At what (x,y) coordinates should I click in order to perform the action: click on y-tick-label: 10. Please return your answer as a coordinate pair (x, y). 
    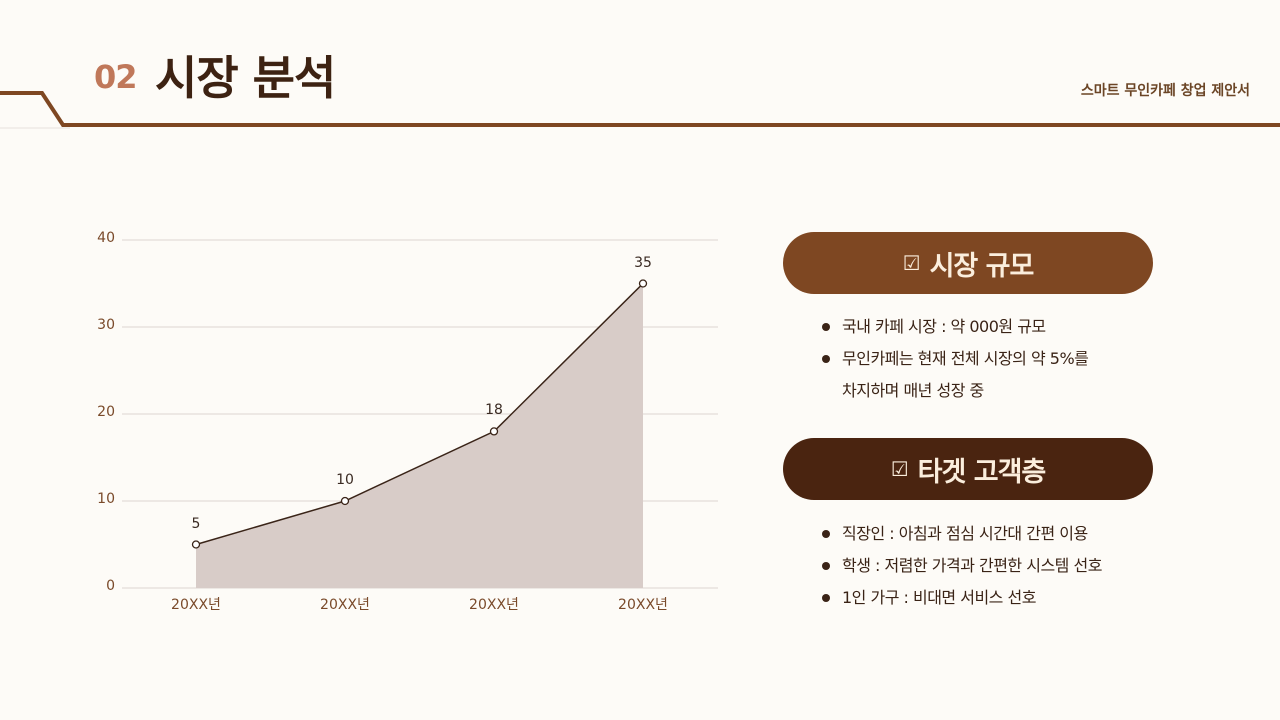
    Looking at the image, I should click on (106, 499).